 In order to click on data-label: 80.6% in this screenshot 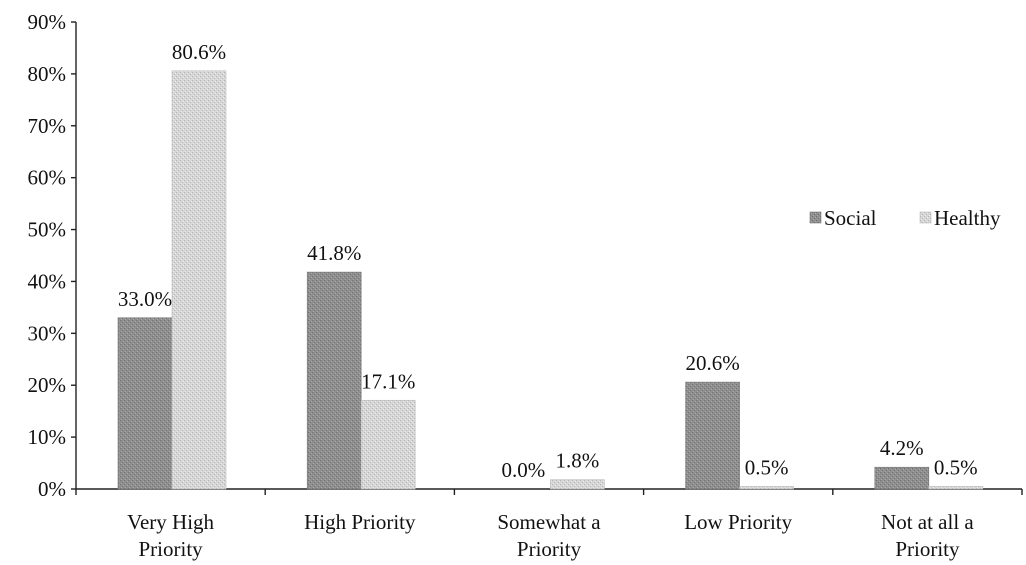, I will do `click(199, 52)`.